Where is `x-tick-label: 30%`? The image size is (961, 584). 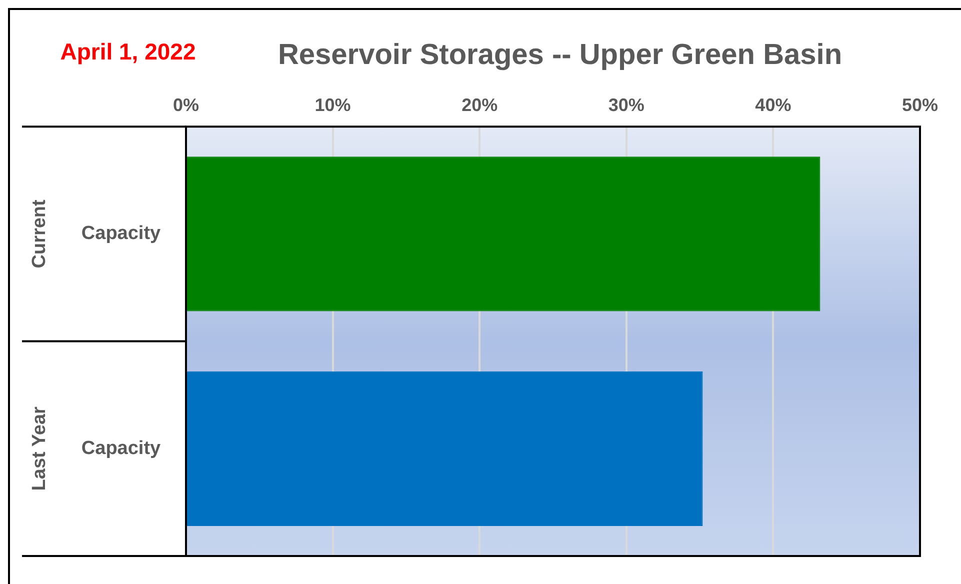
x-tick-label: 30% is located at coordinates (626, 104).